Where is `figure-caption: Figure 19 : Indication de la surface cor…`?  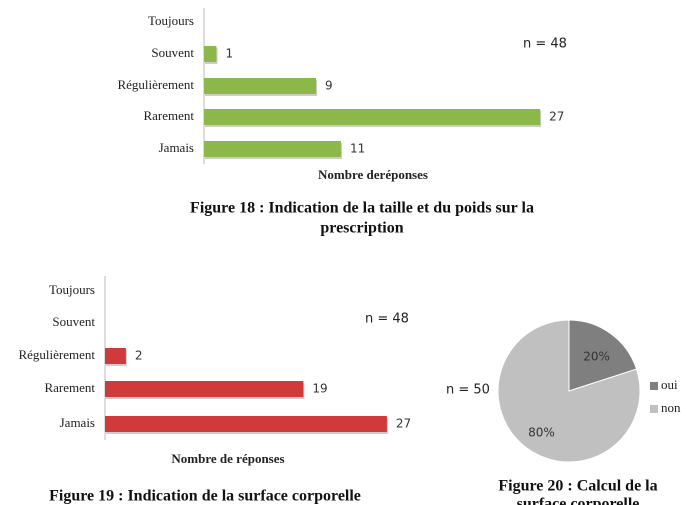 figure-caption: Figure 19 : Indication de la surface cor… is located at coordinates (205, 496).